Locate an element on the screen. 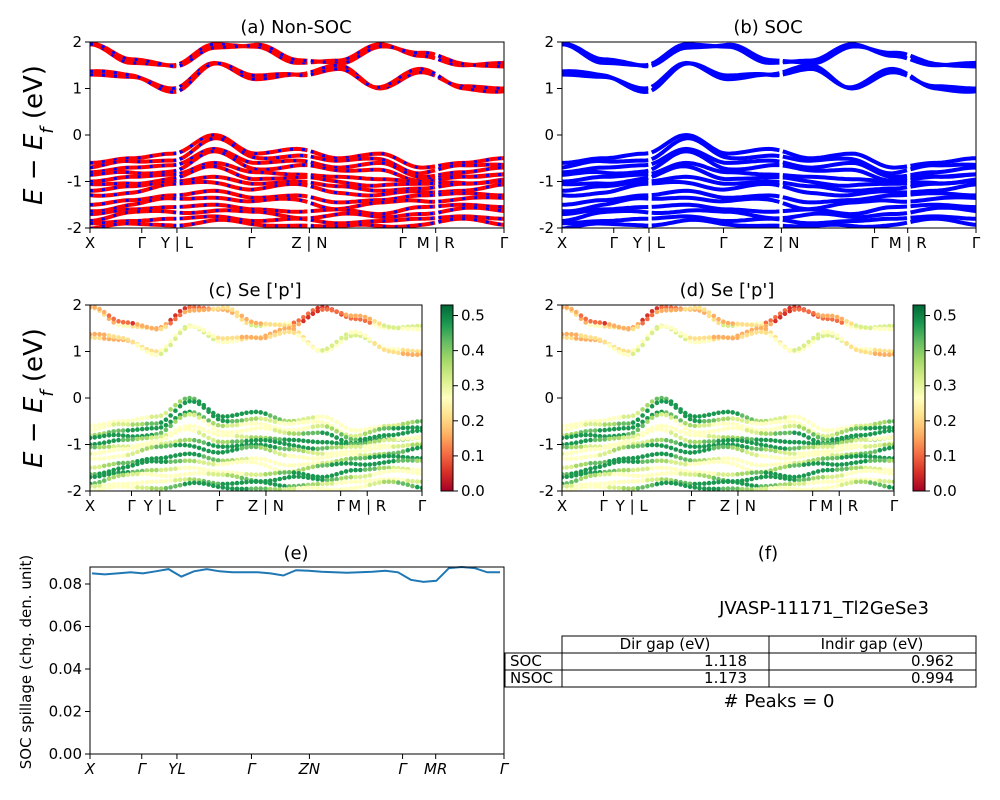 The width and height of the screenshot is (1000, 800). xtick-label: Γ is located at coordinates (723, 243).